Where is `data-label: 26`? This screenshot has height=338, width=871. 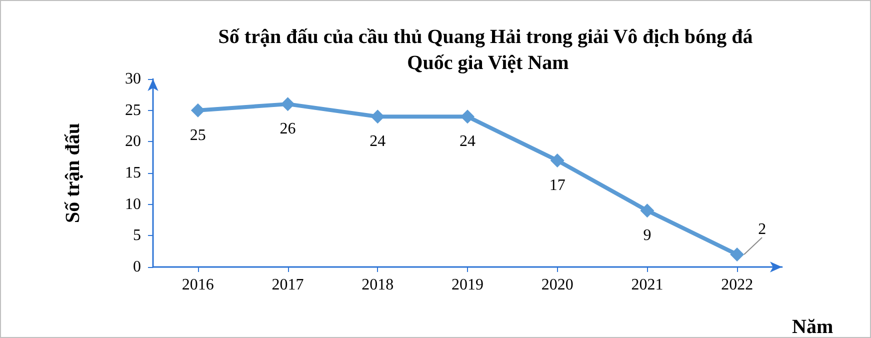
data-label: 26 is located at coordinates (288, 129).